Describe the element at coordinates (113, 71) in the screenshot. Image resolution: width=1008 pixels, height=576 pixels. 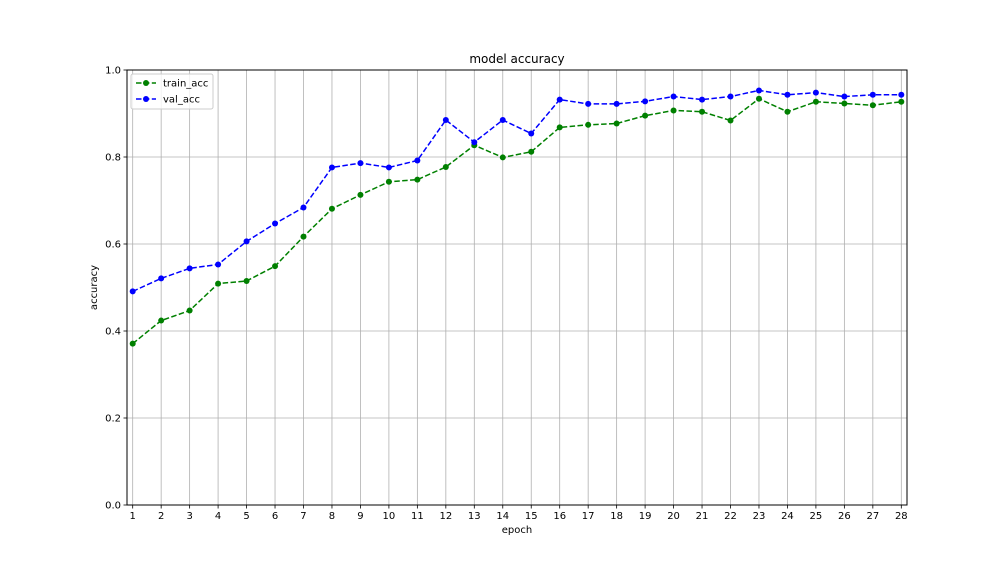
I see `y-tick-label: 1.0` at that location.